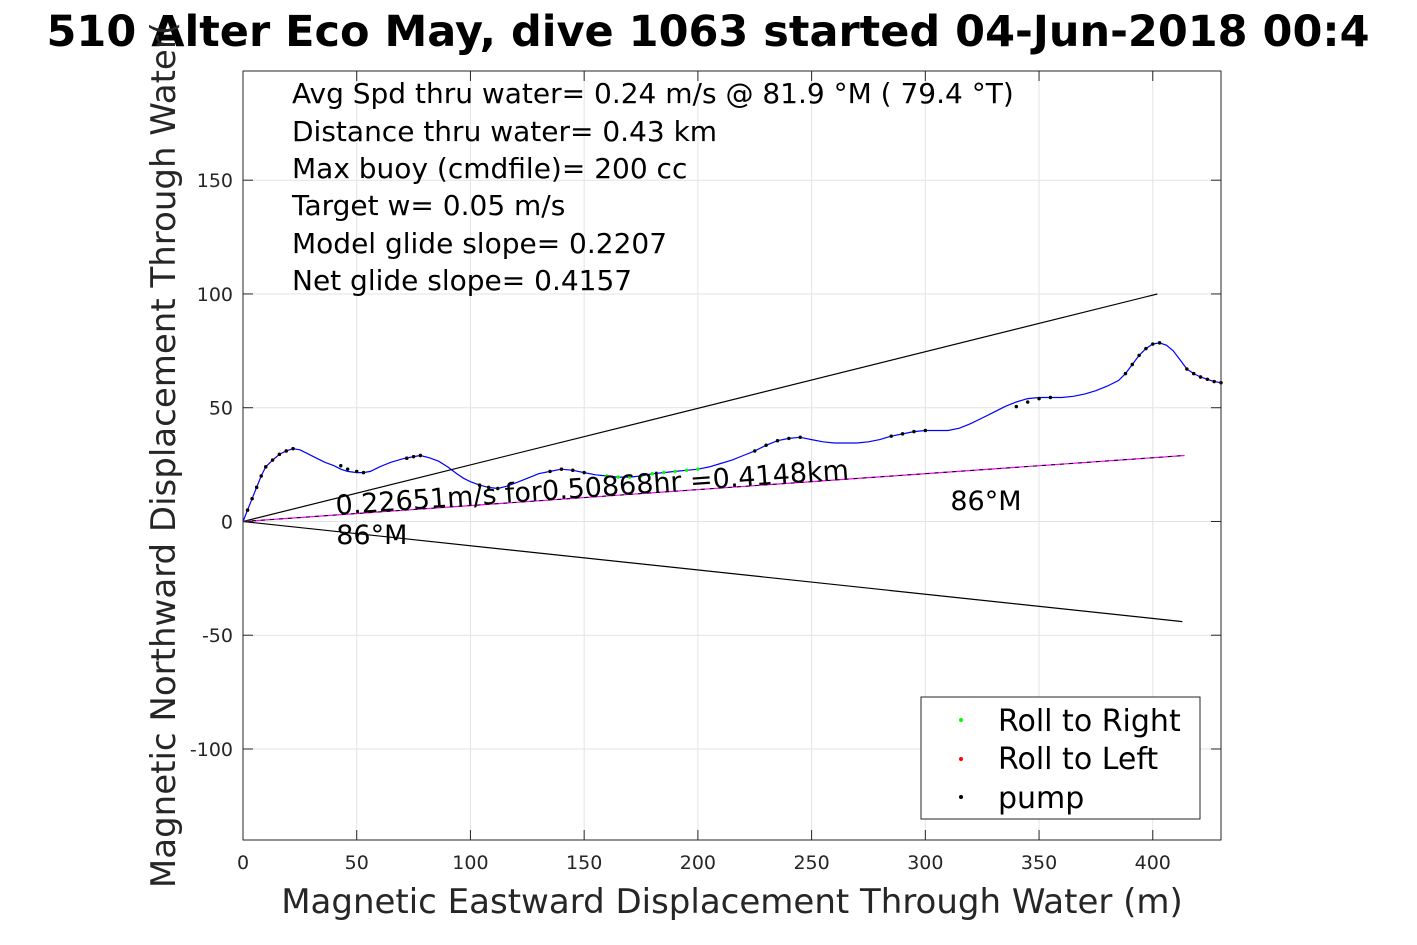 This screenshot has height=945, width=1417. I want to click on y-tick-label: -50, so click(217, 636).